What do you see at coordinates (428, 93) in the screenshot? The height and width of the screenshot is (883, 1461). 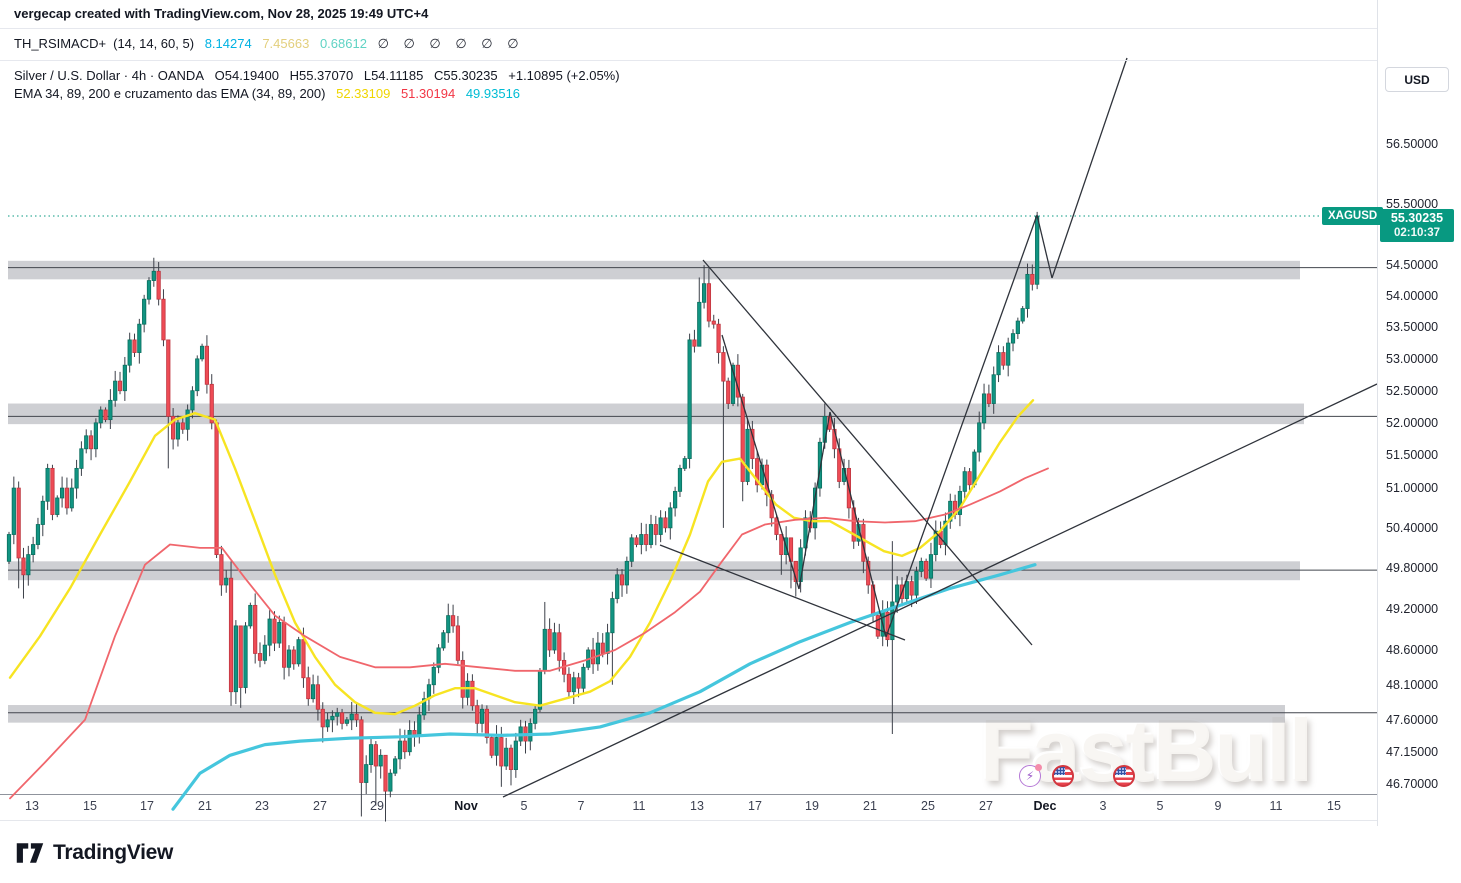 I see `ema89-value: 51.30194` at bounding box center [428, 93].